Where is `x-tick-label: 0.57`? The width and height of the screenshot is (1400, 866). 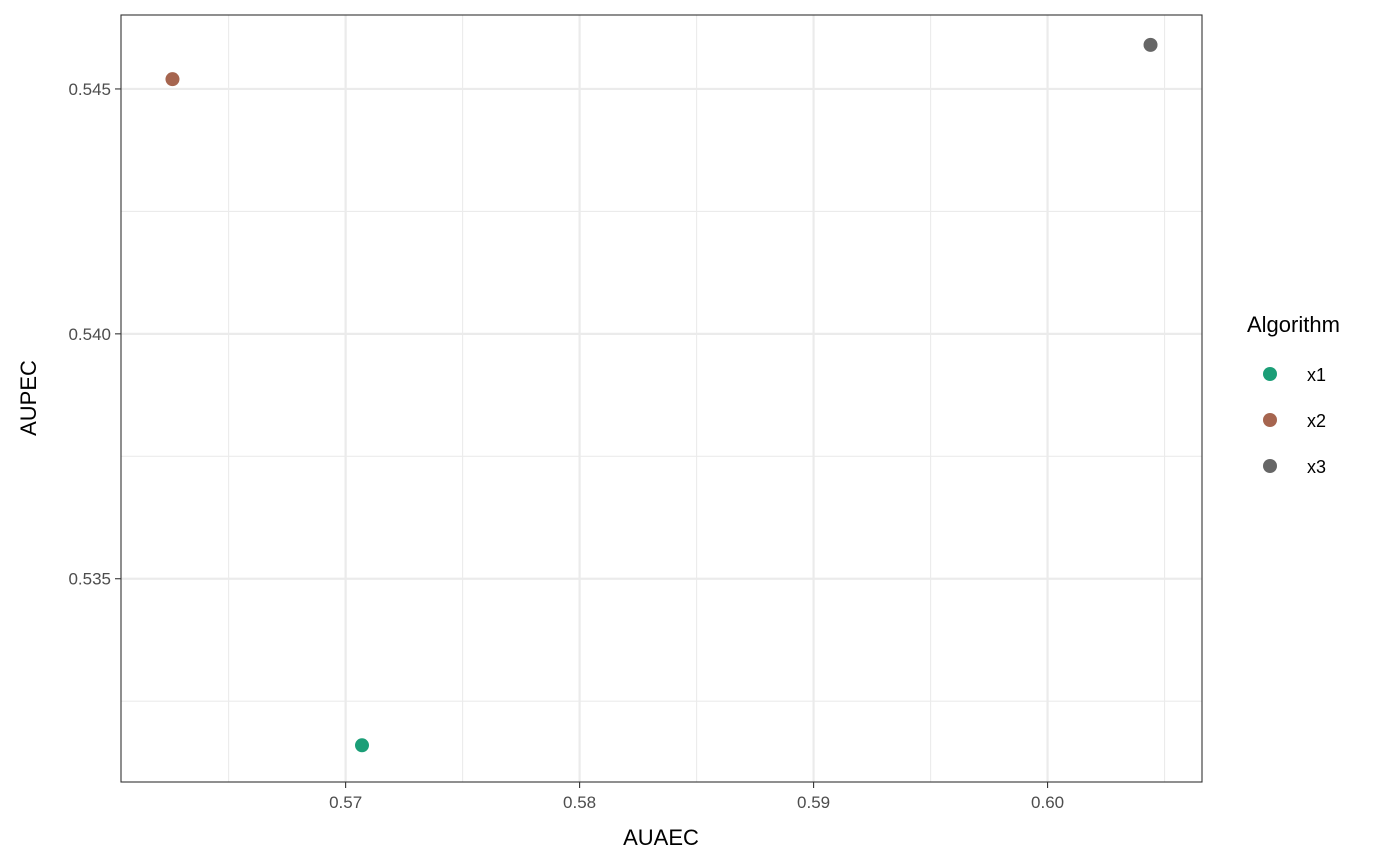 x-tick-label: 0.57 is located at coordinates (345, 802).